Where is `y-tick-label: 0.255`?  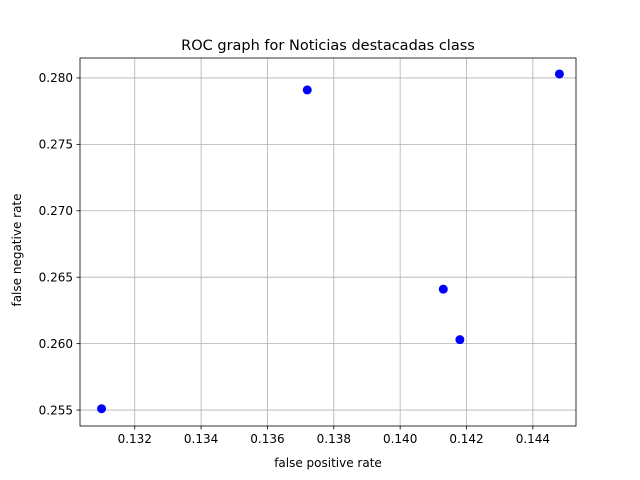
y-tick-label: 0.255 is located at coordinates (56, 410).